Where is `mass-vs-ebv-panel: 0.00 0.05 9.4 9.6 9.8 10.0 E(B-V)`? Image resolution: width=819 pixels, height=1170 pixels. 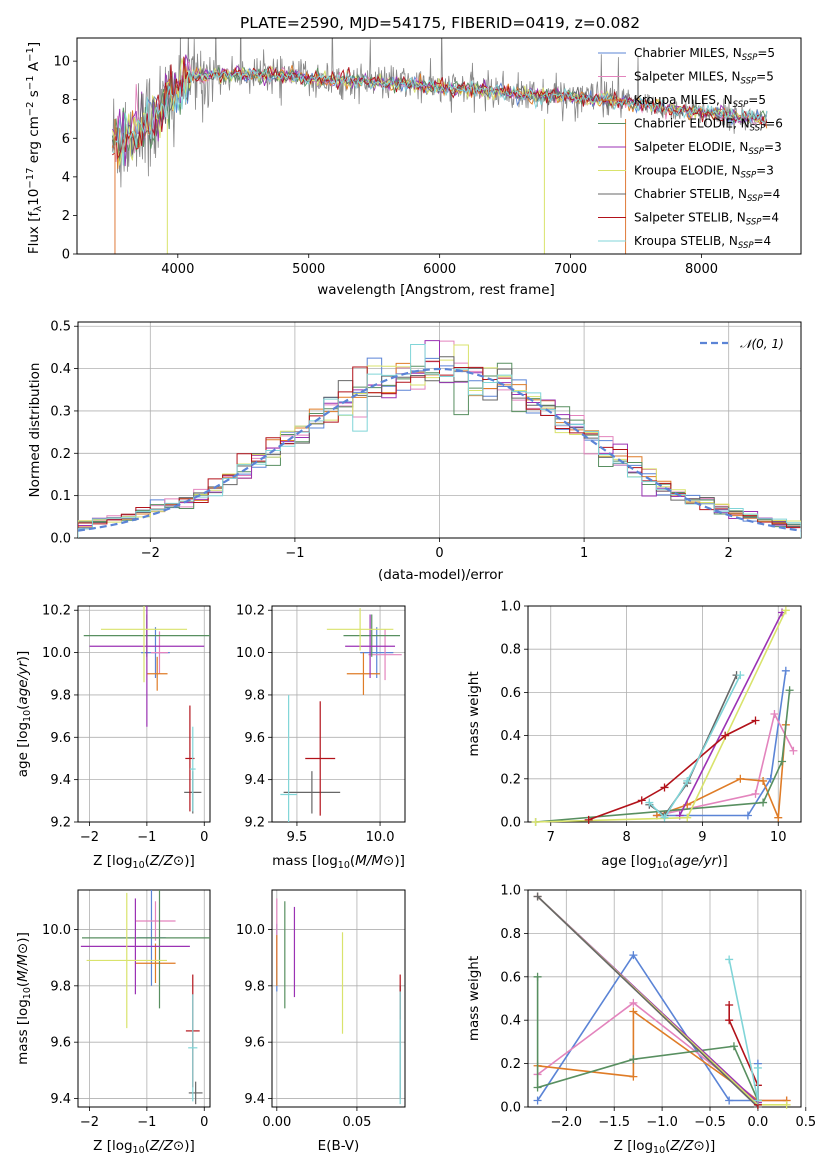
mass-vs-ebv-panel: 0.00 0.05 9.4 9.6 9.8 10.0 E(B-V) is located at coordinates (321, 1021).